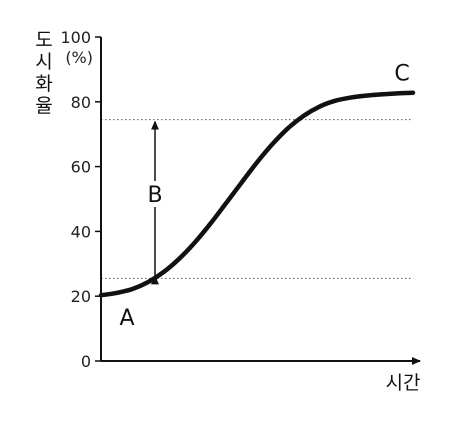  What do you see at coordinates (126, 318) in the screenshot?
I see `annotation-label-a: A` at bounding box center [126, 318].